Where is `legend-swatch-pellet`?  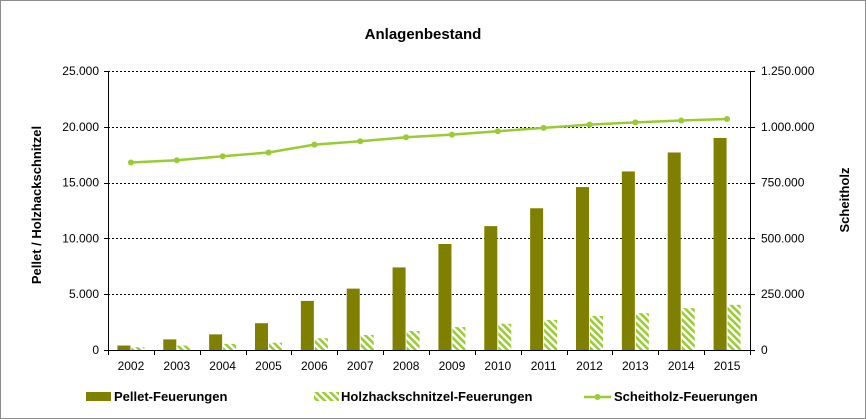 legend-swatch-pellet is located at coordinates (98, 396).